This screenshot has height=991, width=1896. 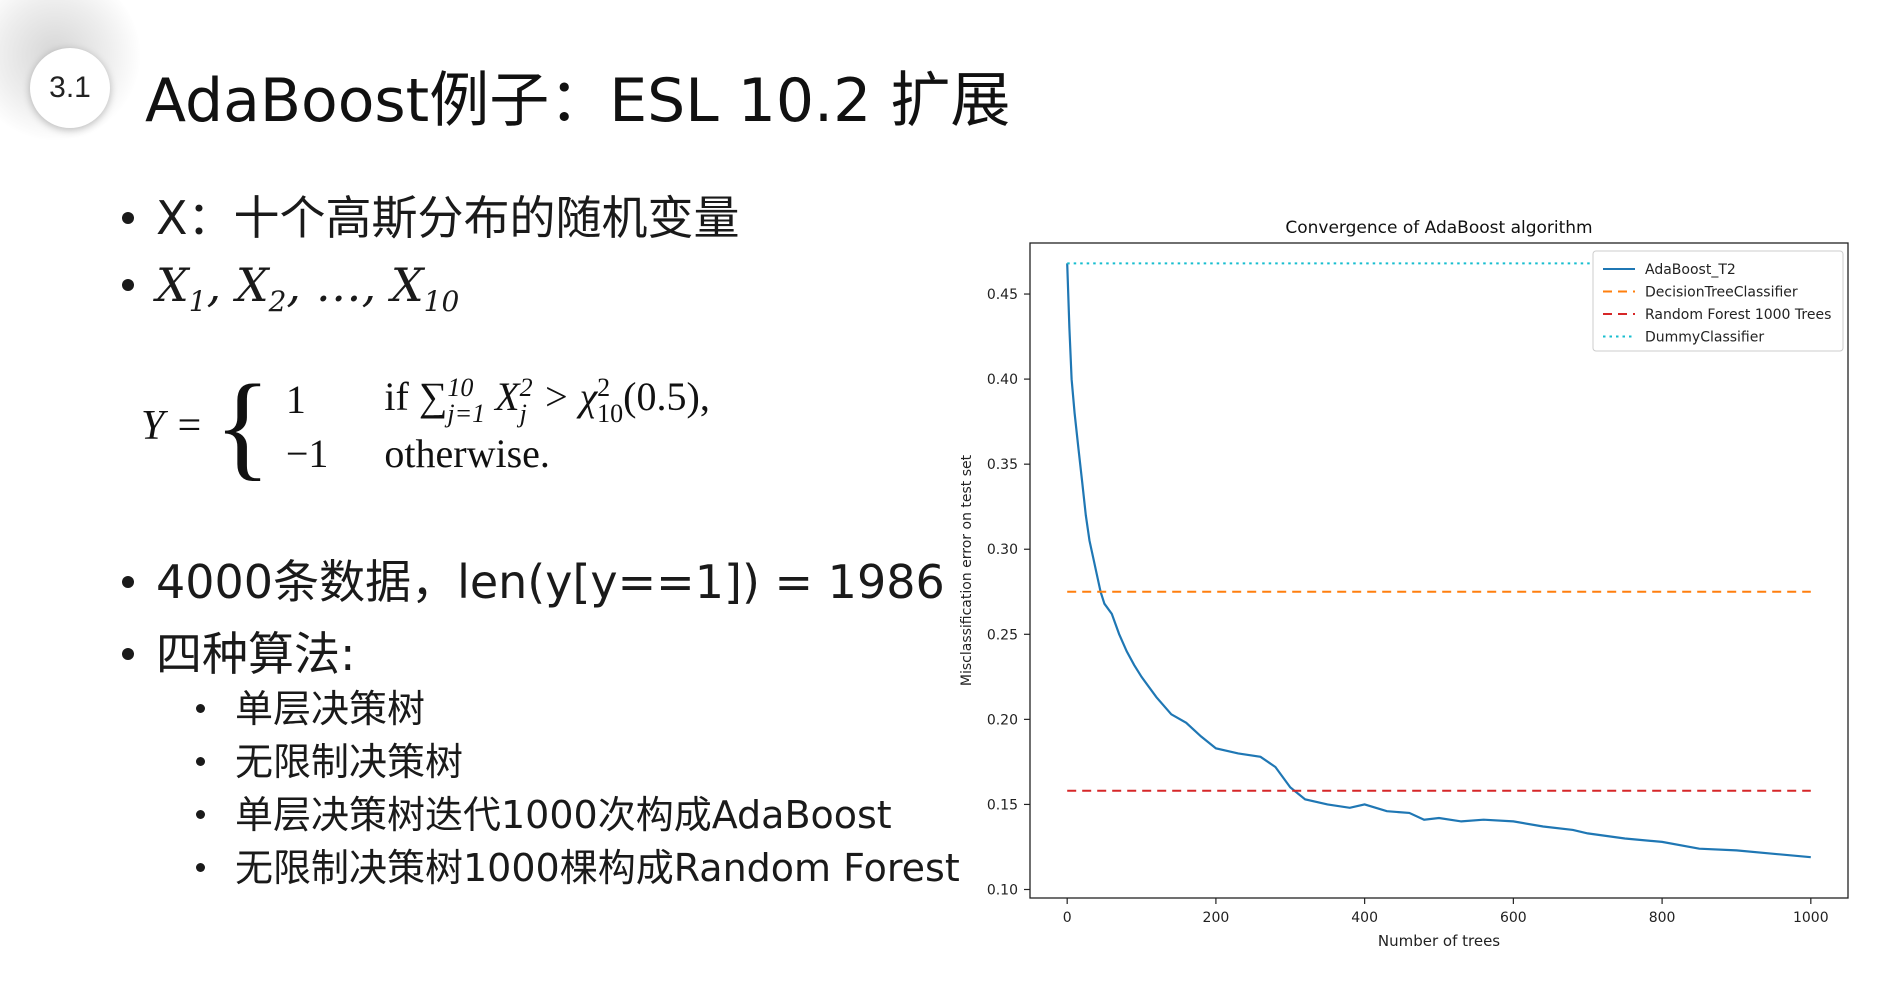 What do you see at coordinates (308, 288) in the screenshot?
I see `variables-formula: X1, X2, …, X10` at bounding box center [308, 288].